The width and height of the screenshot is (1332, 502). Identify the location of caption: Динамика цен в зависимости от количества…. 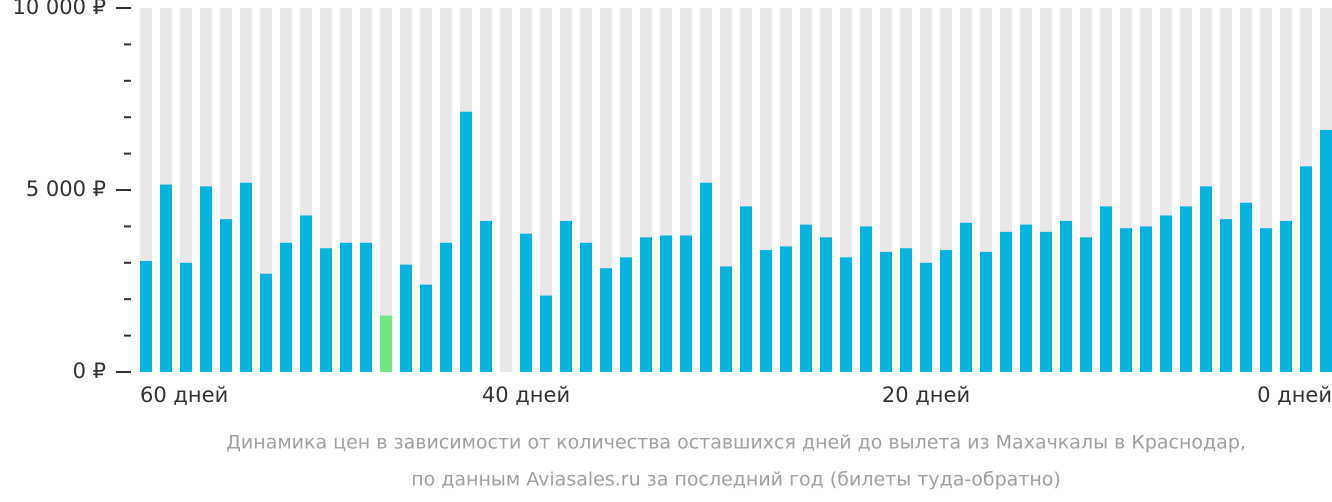
(736, 443).